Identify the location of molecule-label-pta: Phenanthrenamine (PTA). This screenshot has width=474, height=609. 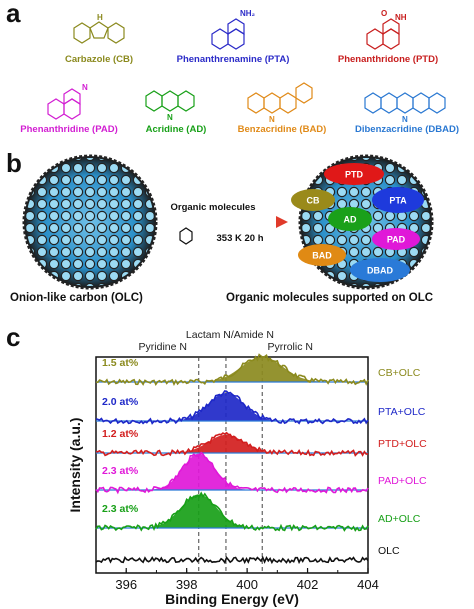
(233, 59).